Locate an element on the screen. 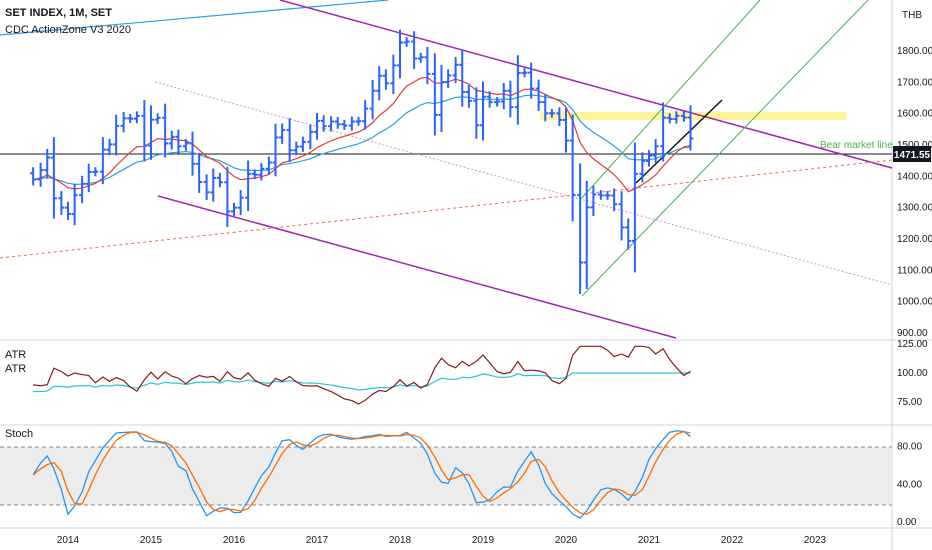  time-tick-label: 2015 is located at coordinates (151, 540).